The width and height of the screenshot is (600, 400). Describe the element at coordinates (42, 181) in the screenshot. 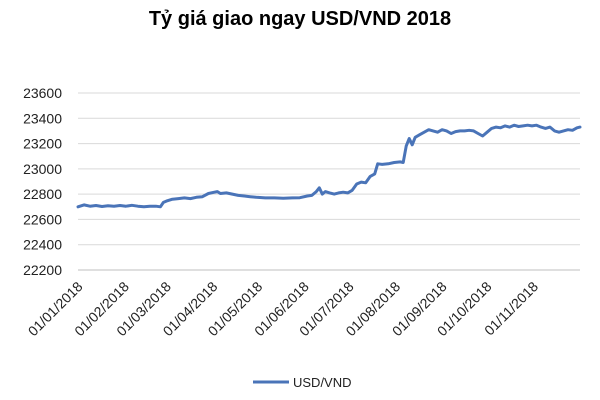

I see `y-axis-ticks: 22200 22400 22600 22800 23000 23200 23400 23600` at that location.